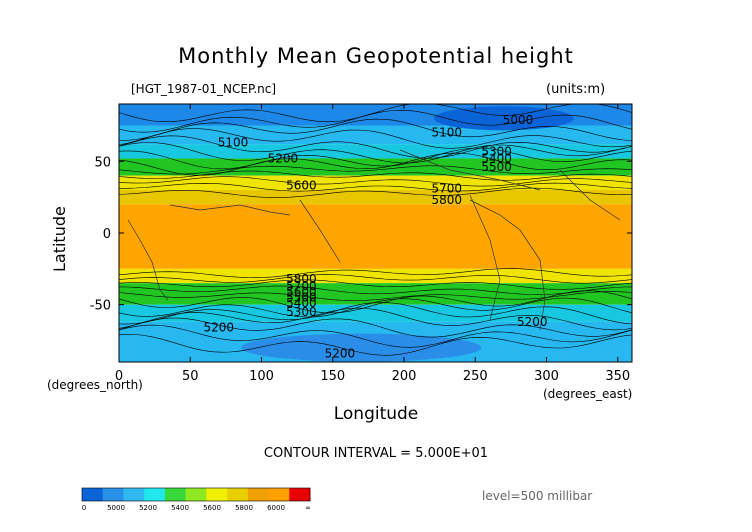  I want to click on contour-label: 5000, so click(518, 120).